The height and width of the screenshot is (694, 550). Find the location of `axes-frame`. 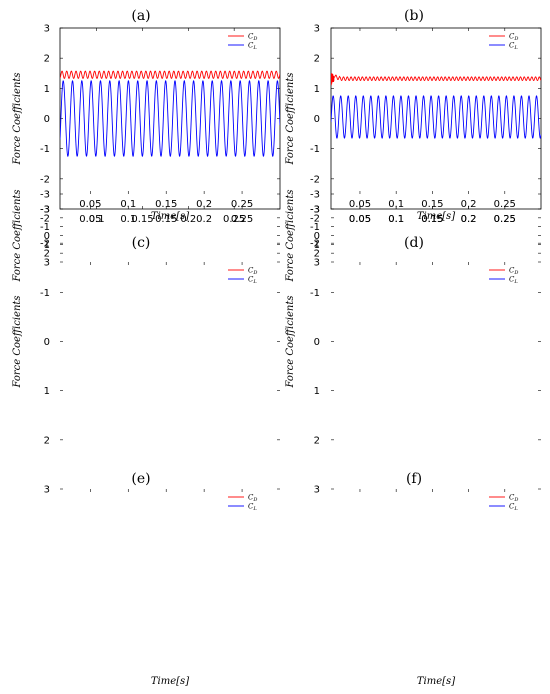

axes-frame is located at coordinates (436, 118).